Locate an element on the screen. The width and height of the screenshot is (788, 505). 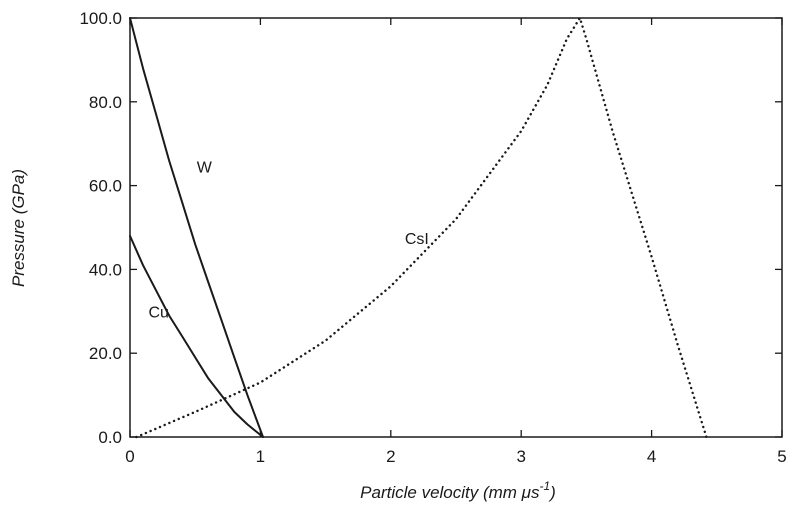
x-tick-label: 1 is located at coordinates (260, 456).